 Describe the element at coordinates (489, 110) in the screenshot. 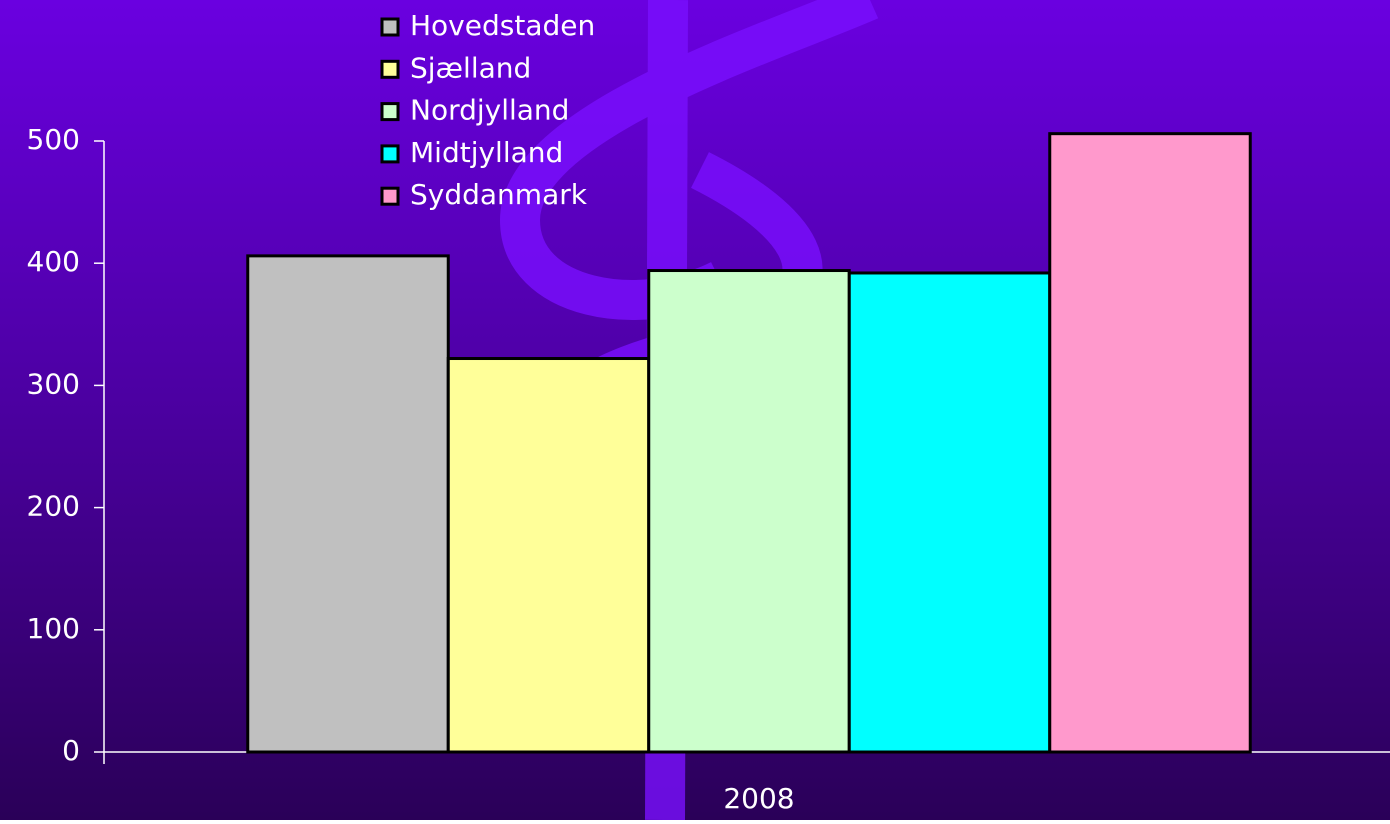

I see `legend-label: Nordjylland` at that location.